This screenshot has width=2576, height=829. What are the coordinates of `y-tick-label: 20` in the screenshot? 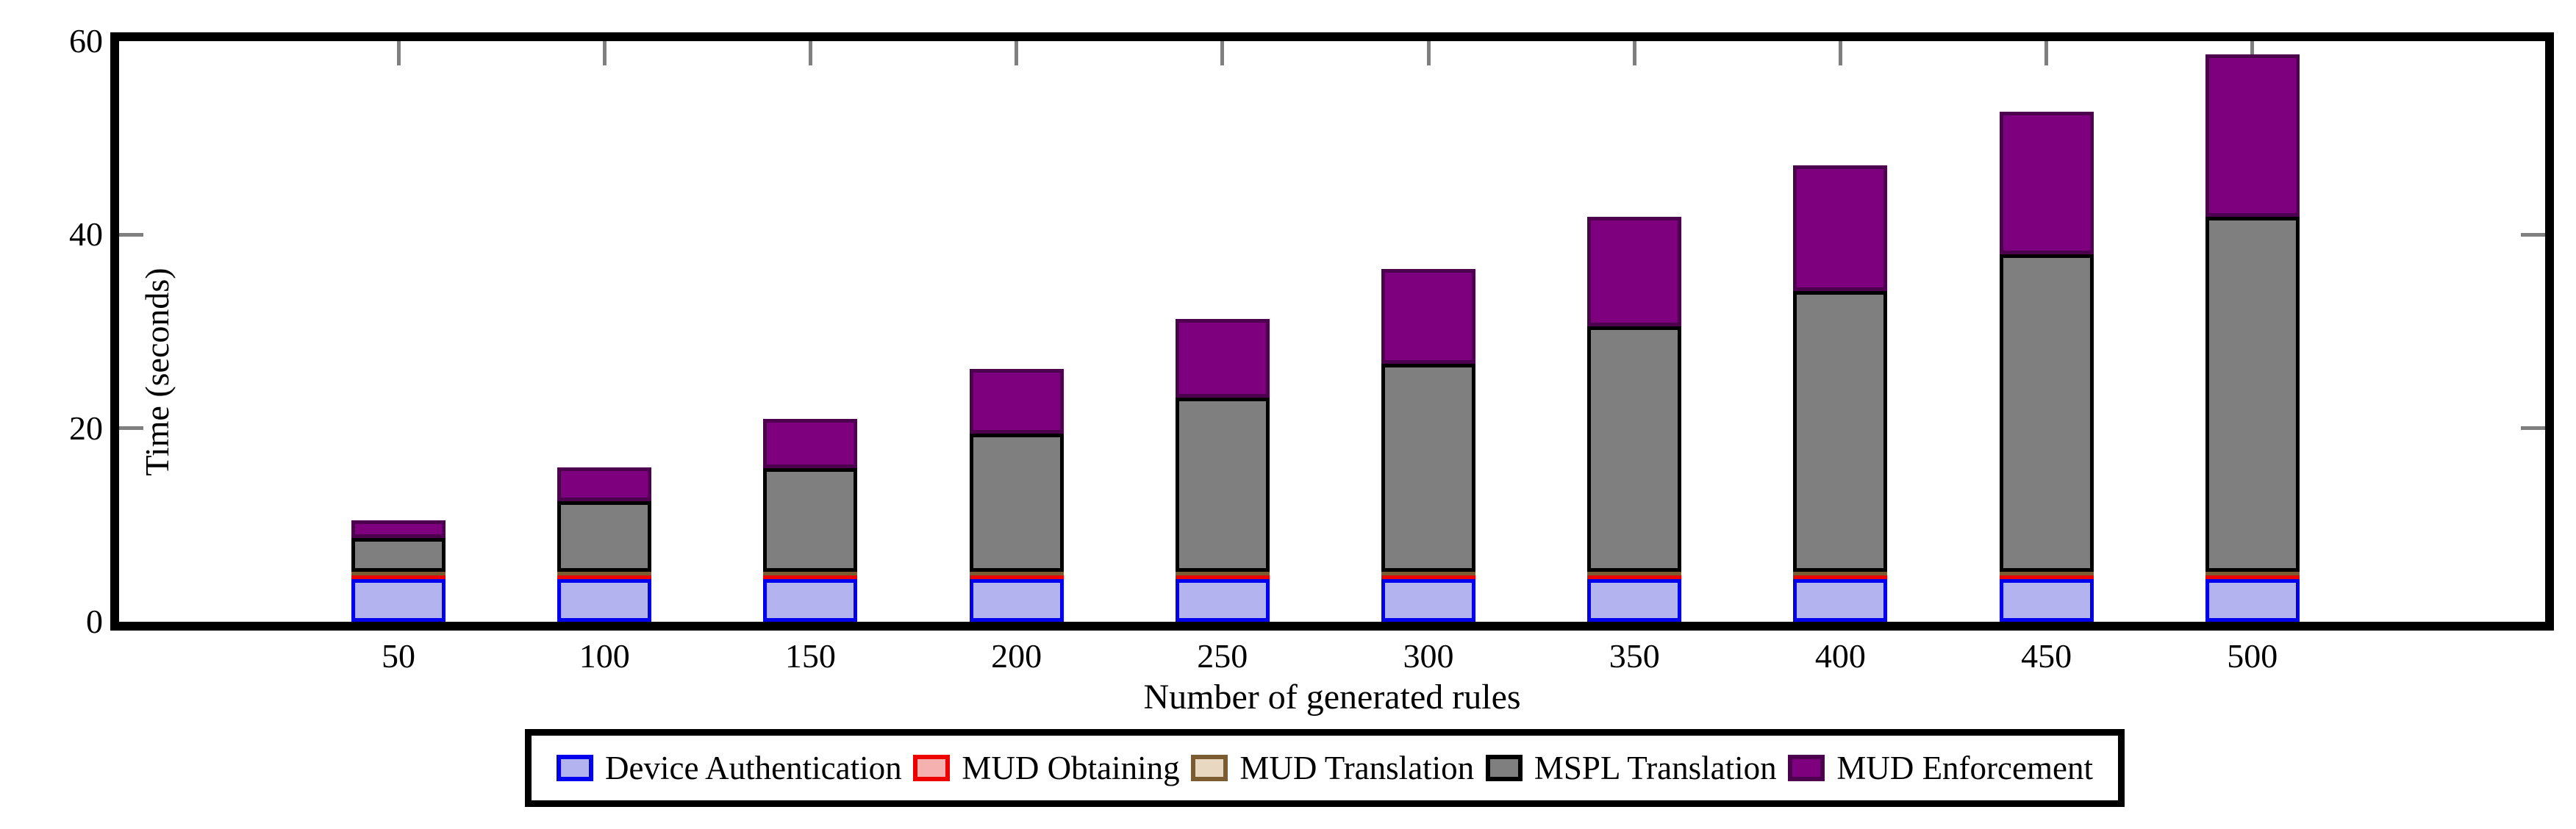 It's located at (86, 428).